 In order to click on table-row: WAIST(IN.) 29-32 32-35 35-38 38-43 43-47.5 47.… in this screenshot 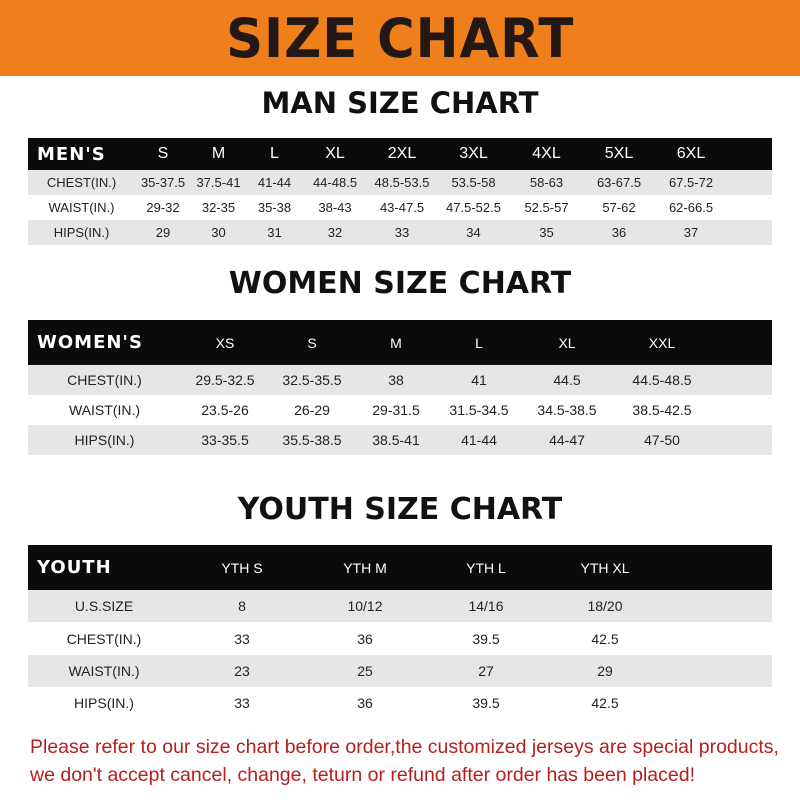, I will do `click(400, 207)`.